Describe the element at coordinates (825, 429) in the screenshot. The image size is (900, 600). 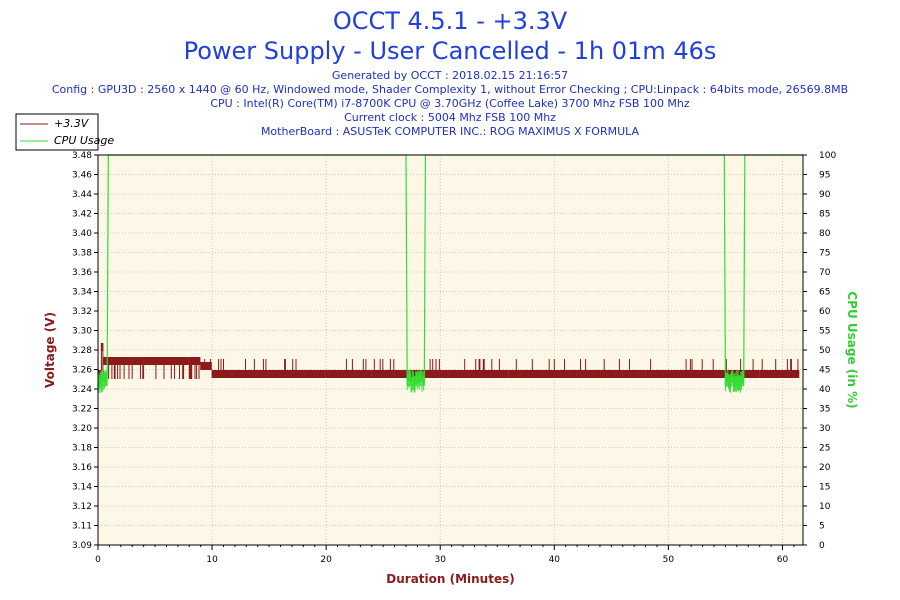
I see `y2-tick-label: 30` at that location.